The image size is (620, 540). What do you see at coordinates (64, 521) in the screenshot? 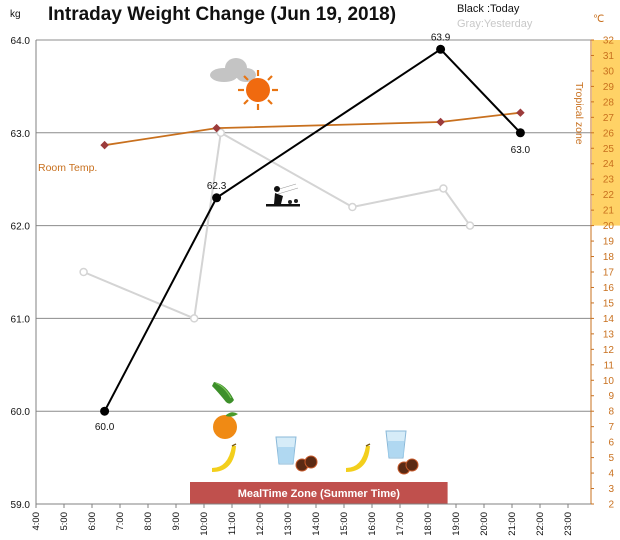
I see `x-tick-label: 5:00` at bounding box center [64, 521].